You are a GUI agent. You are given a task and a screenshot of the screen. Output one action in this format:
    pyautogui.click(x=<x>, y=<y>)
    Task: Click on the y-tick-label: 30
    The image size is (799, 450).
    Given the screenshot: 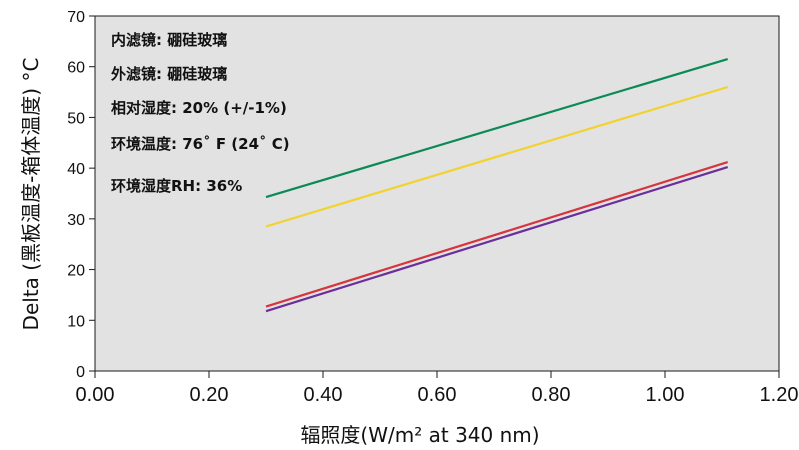 What is the action you would take?
    pyautogui.click(x=76, y=220)
    